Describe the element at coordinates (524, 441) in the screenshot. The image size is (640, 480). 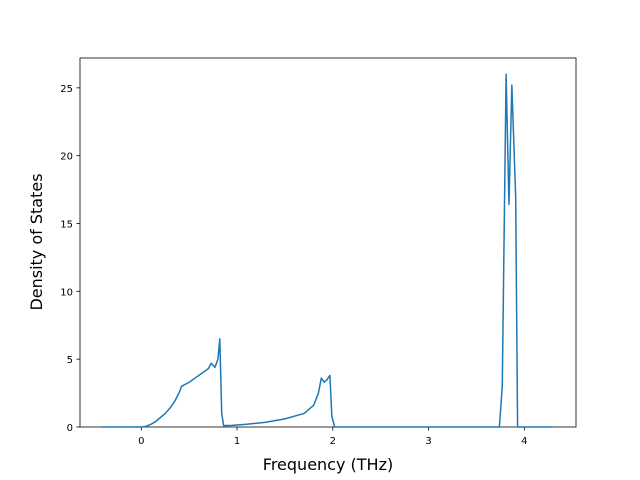
I see `x-tick-label: 4` at that location.